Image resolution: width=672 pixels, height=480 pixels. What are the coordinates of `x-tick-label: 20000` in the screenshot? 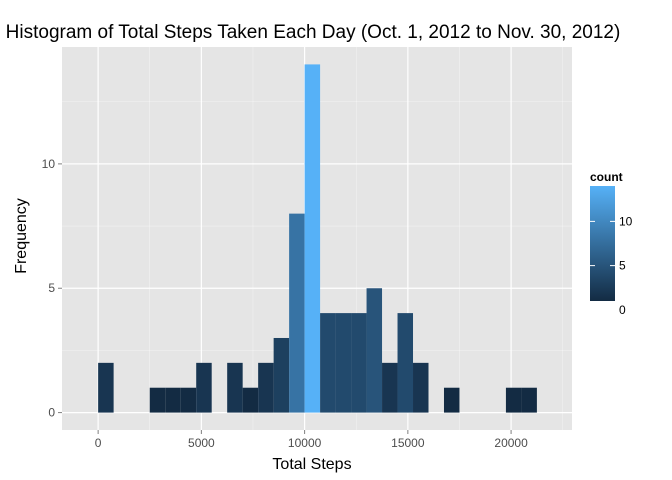 It's located at (511, 443).